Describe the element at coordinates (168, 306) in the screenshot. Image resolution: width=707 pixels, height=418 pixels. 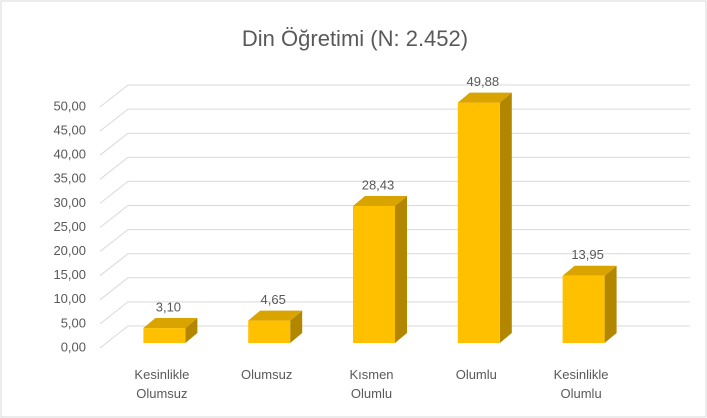
I see `data-label: 3,10` at that location.